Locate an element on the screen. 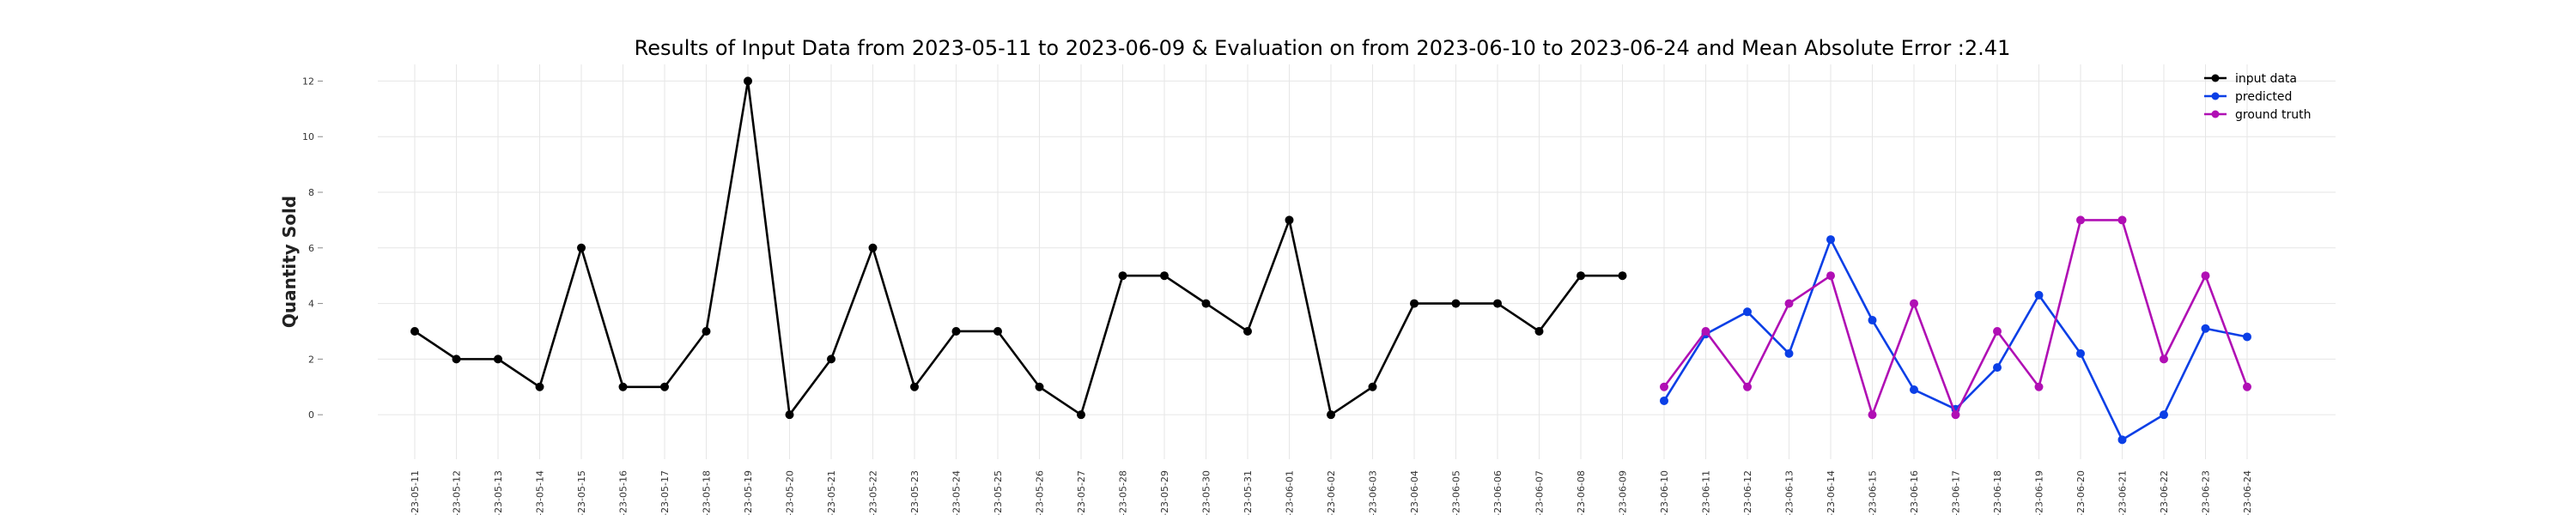 This screenshot has width=2576, height=515. x-tick-label: -23-05-20 is located at coordinates (790, 492).